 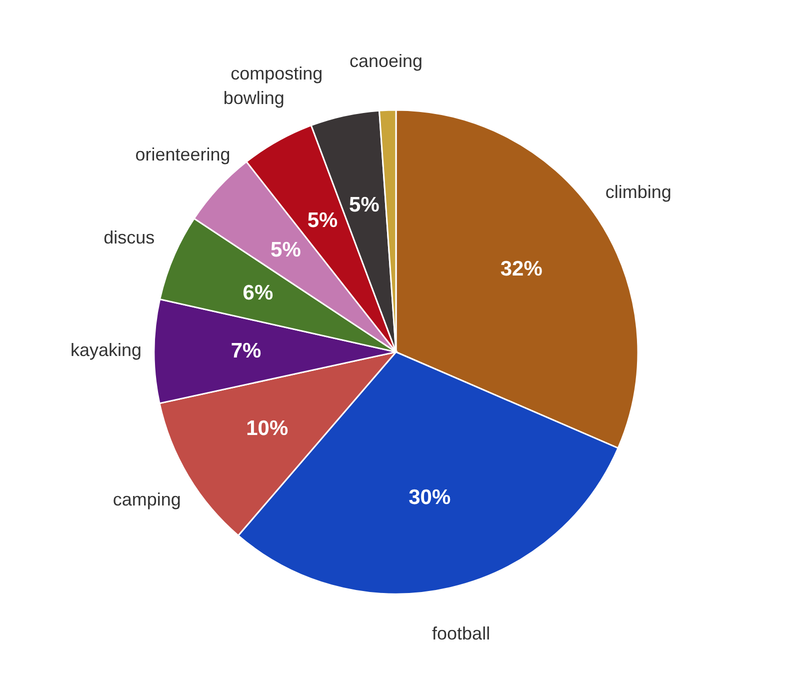 What do you see at coordinates (106, 350) in the screenshot?
I see `slice-label: kayaking` at bounding box center [106, 350].